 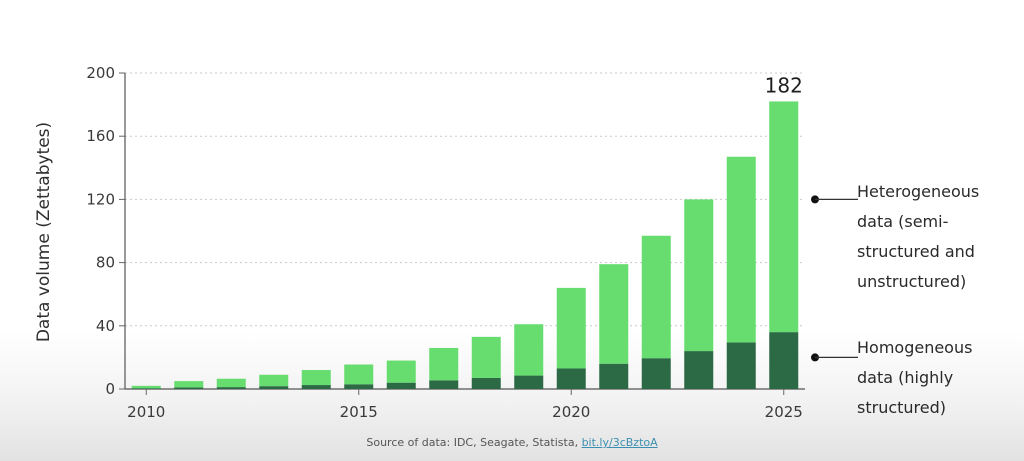 I want to click on legend-label-homogeneous: data (highly, so click(x=905, y=377).